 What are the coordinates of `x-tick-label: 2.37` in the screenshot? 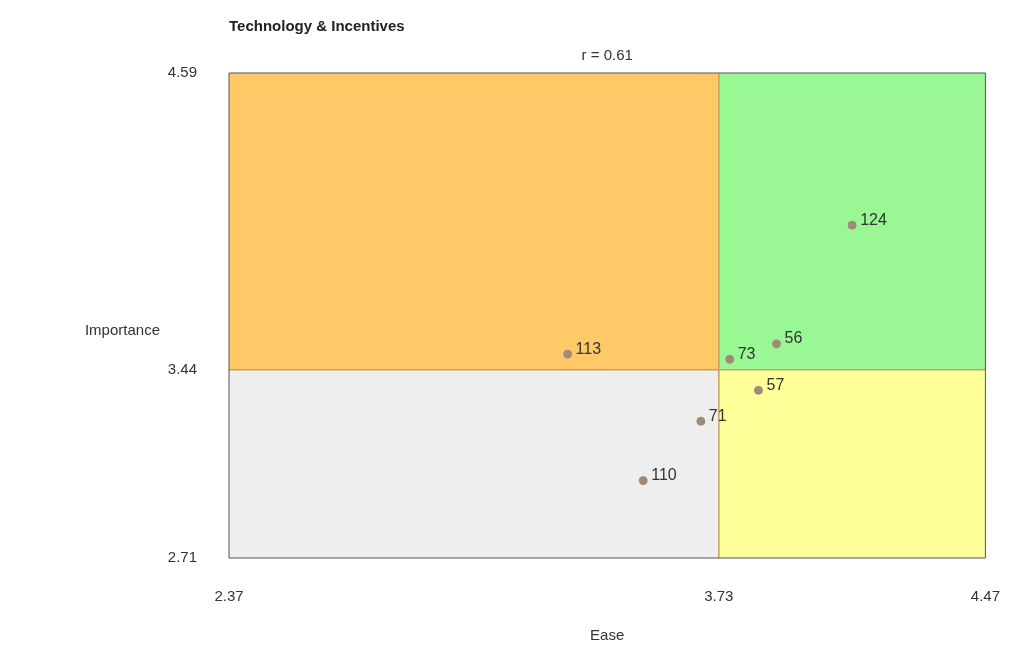 It's located at (229, 596).